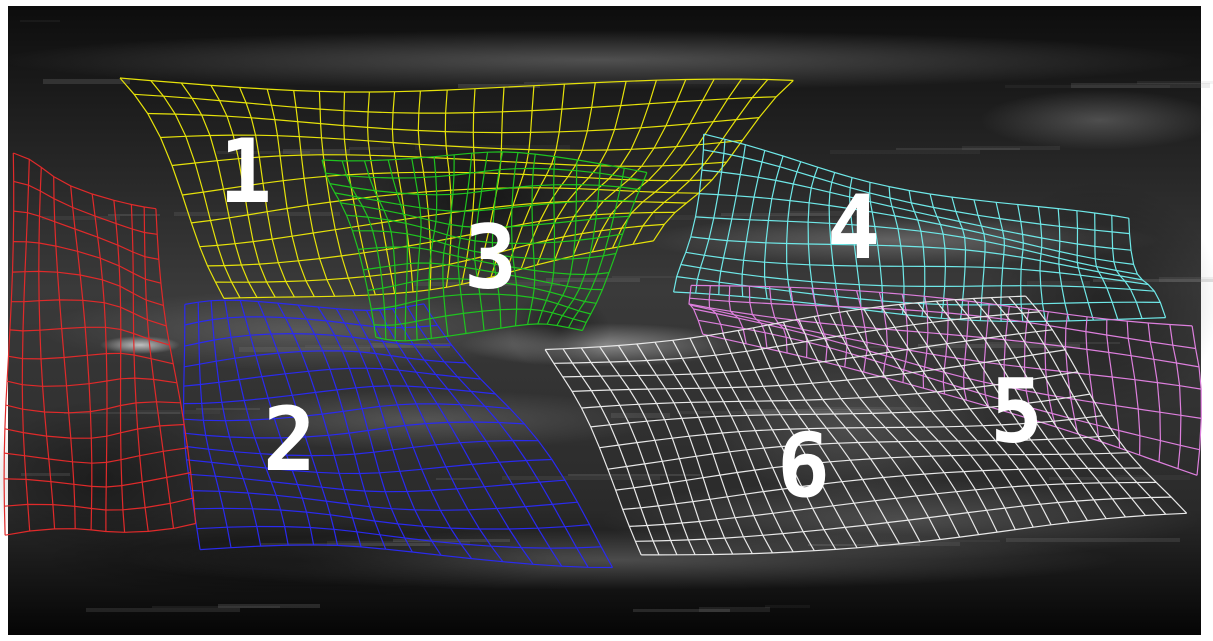 The width and height of the screenshot is (1213, 641). I want to click on region-label-5: 5, so click(1016, 411).